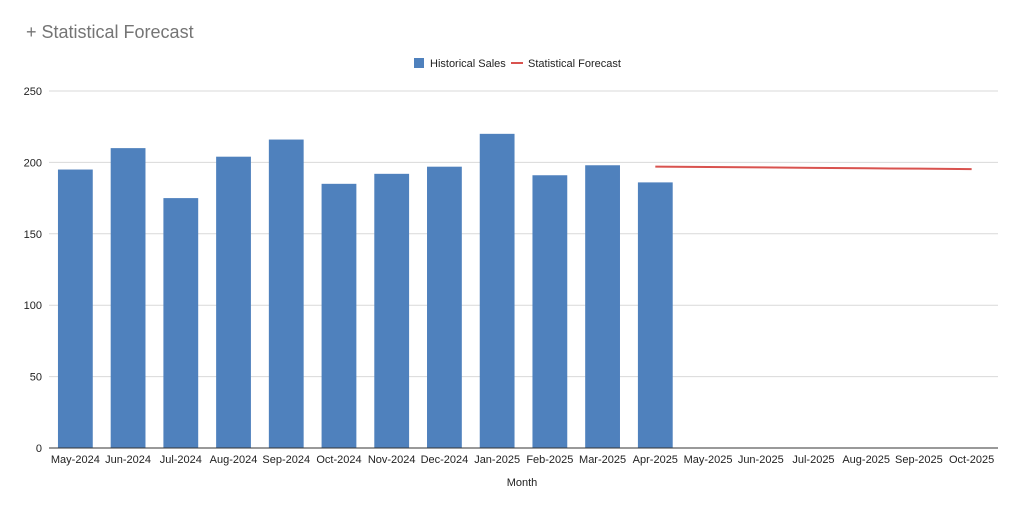  I want to click on legend-item-historical-sales: Historical Sales, so click(460, 64).